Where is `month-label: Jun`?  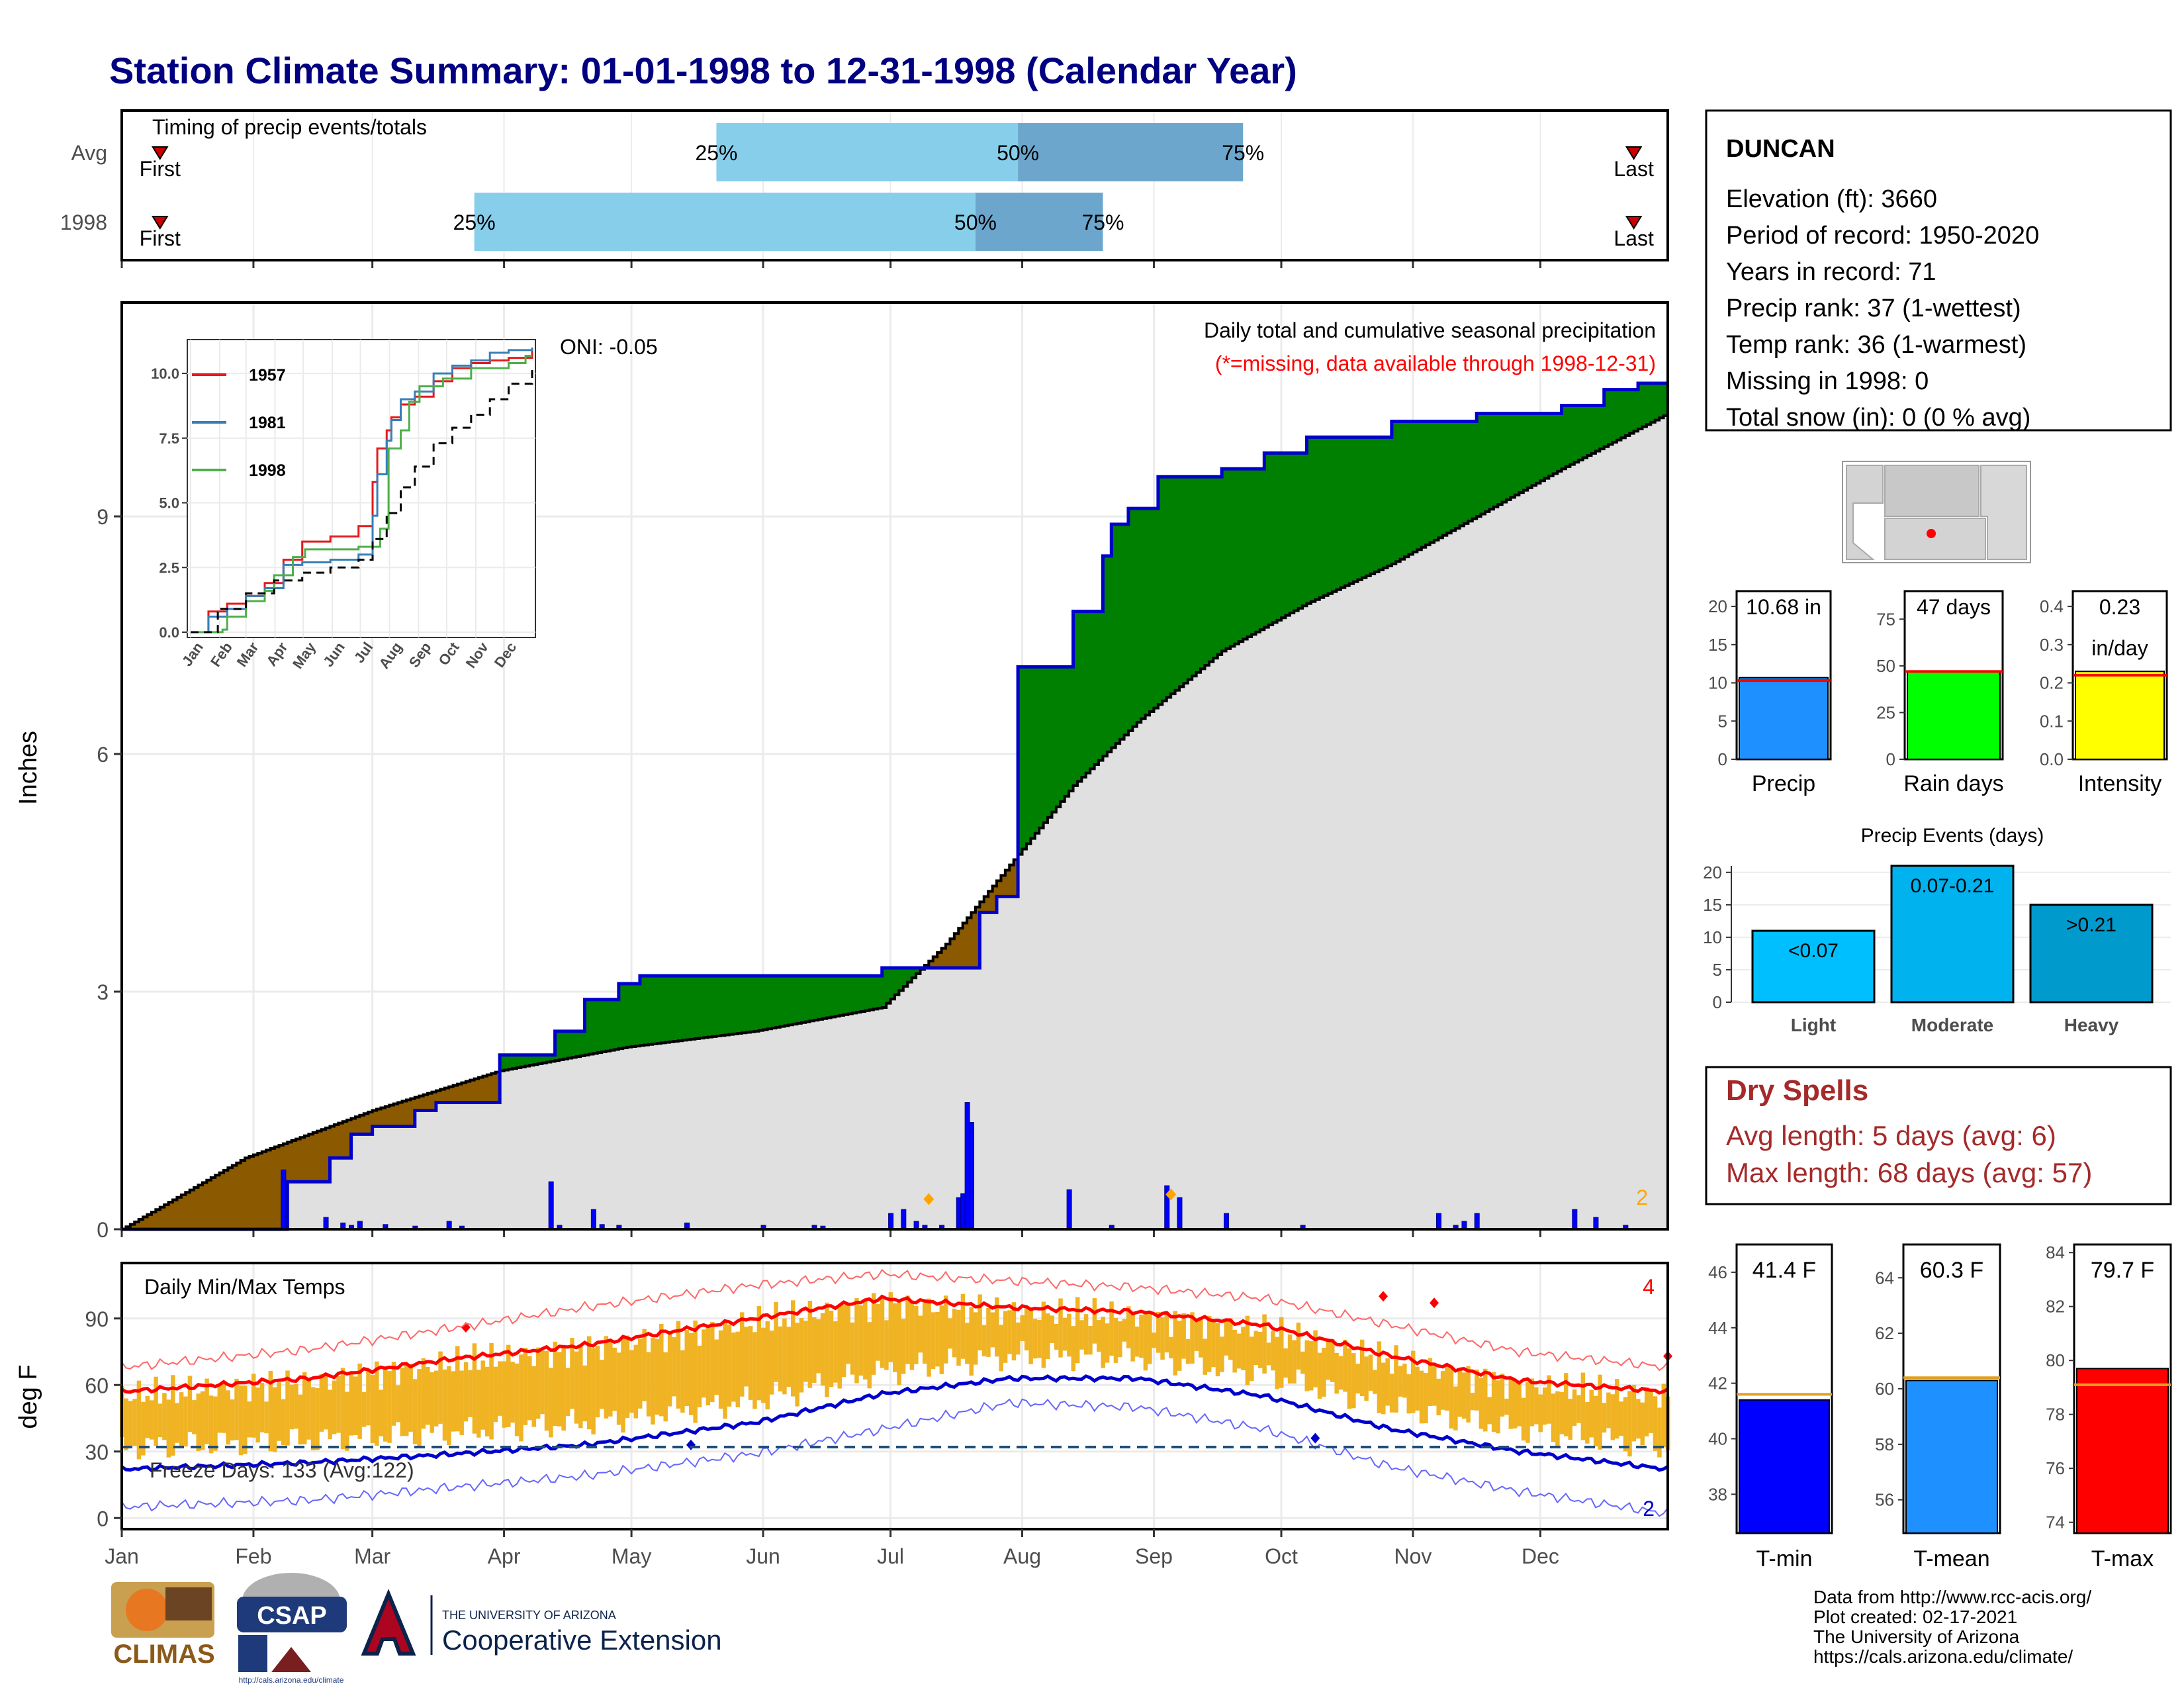 month-label: Jun is located at coordinates (763, 1556).